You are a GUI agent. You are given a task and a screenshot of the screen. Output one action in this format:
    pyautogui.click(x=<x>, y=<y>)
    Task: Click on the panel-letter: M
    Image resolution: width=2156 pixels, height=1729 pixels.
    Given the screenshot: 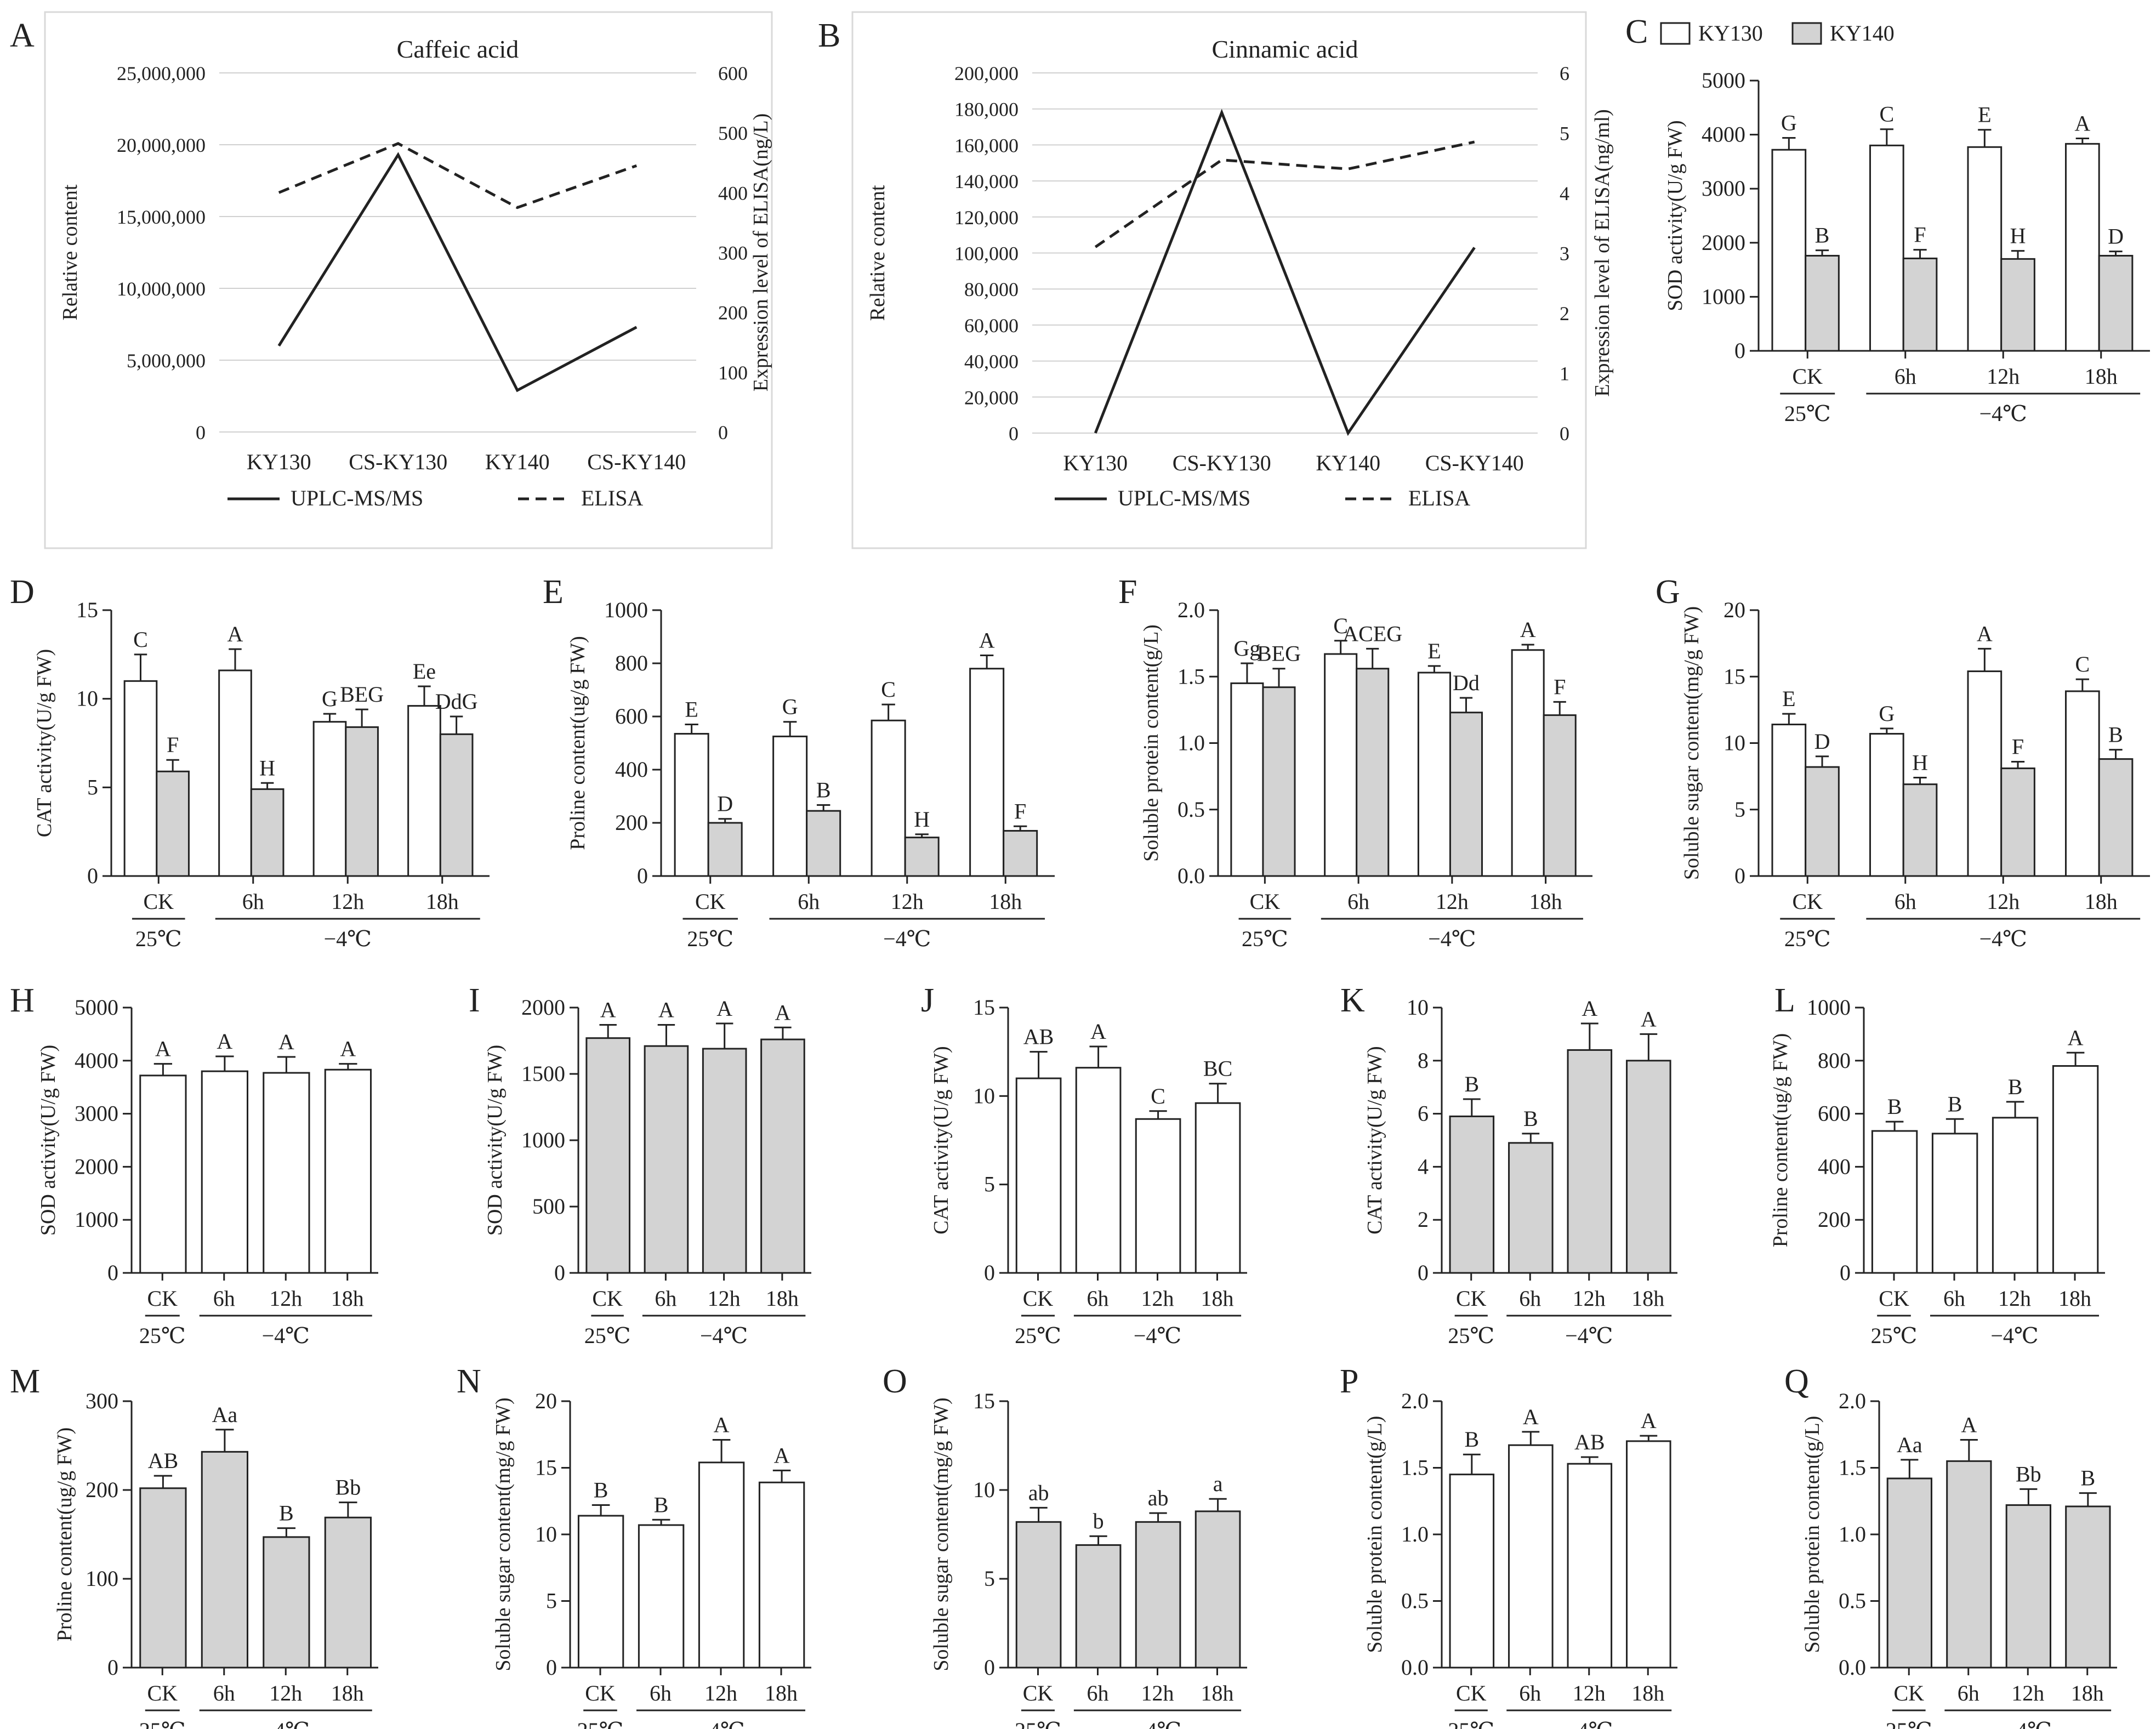 What is the action you would take?
    pyautogui.click(x=25, y=1381)
    